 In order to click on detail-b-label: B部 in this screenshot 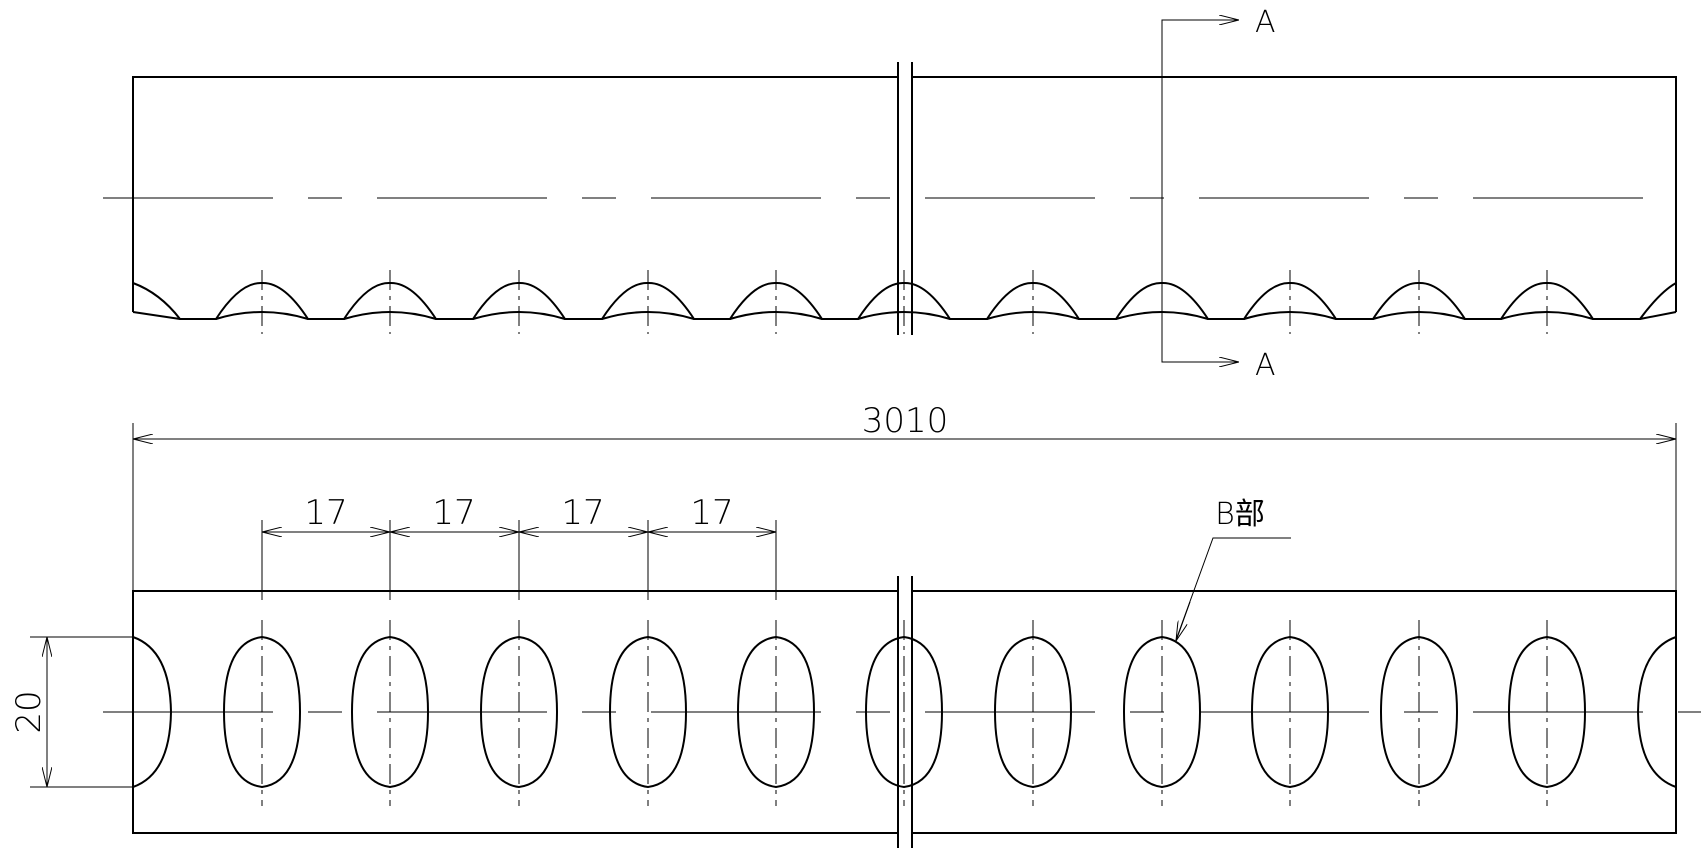, I will do `click(1240, 514)`.